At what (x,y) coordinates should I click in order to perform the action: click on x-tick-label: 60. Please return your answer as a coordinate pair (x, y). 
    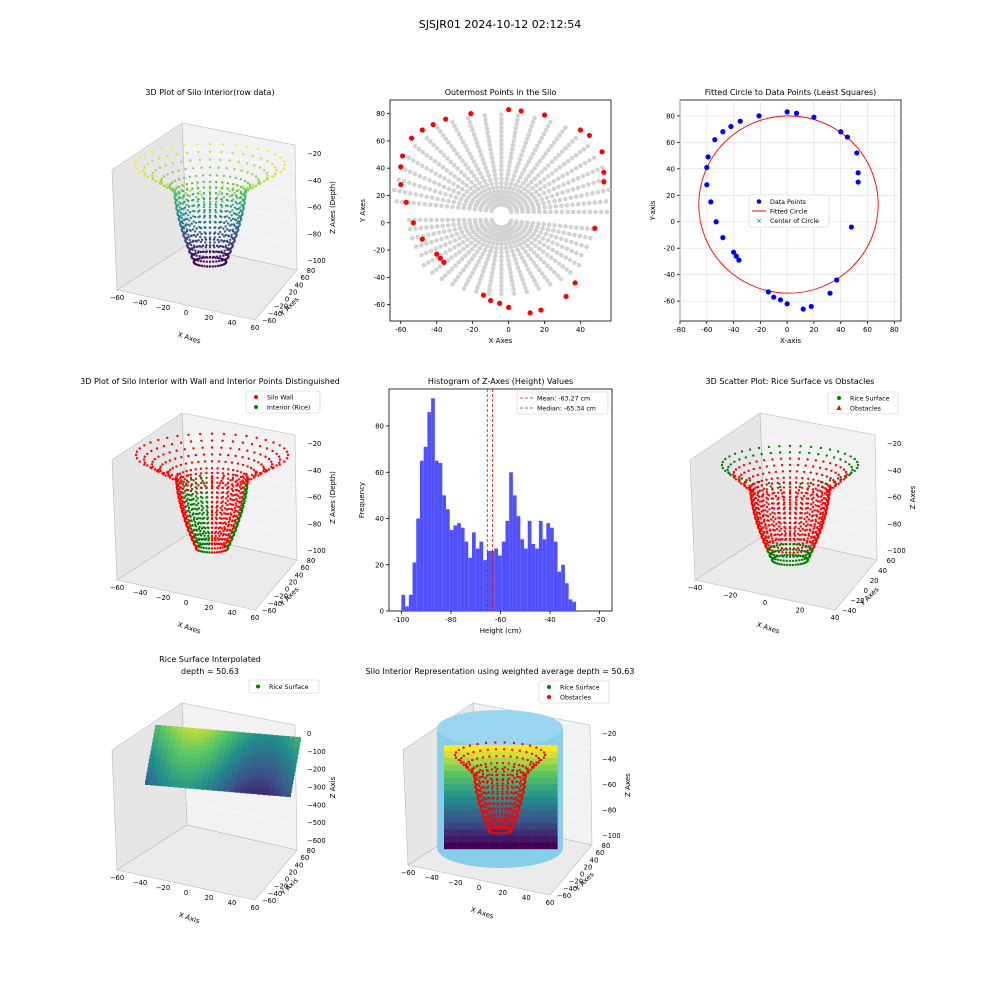
    Looking at the image, I should click on (550, 903).